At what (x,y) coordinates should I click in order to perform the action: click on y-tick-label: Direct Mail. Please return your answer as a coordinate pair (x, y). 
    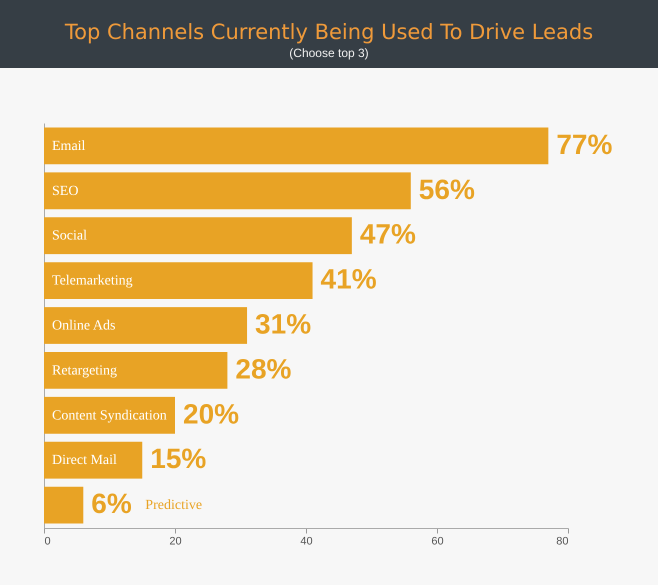
    Looking at the image, I should click on (85, 460).